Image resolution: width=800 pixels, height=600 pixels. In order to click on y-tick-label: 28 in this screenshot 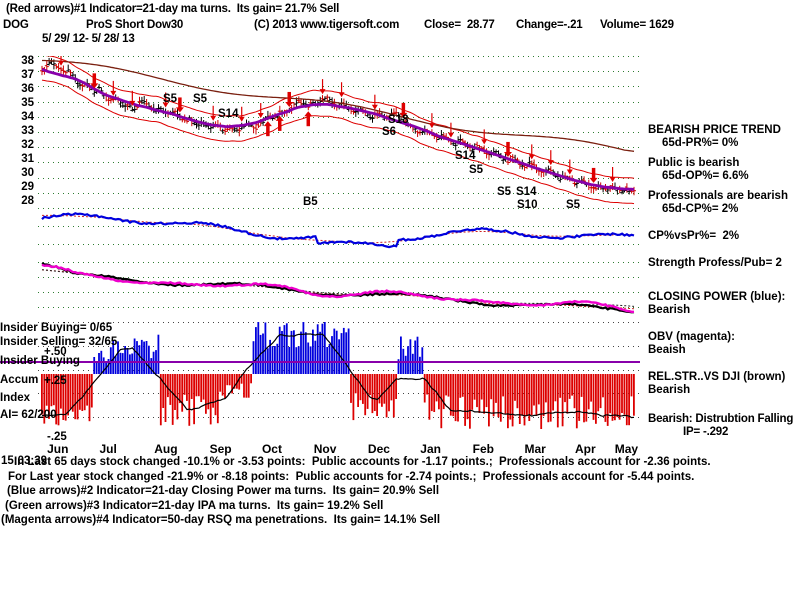, I will do `click(27, 201)`.